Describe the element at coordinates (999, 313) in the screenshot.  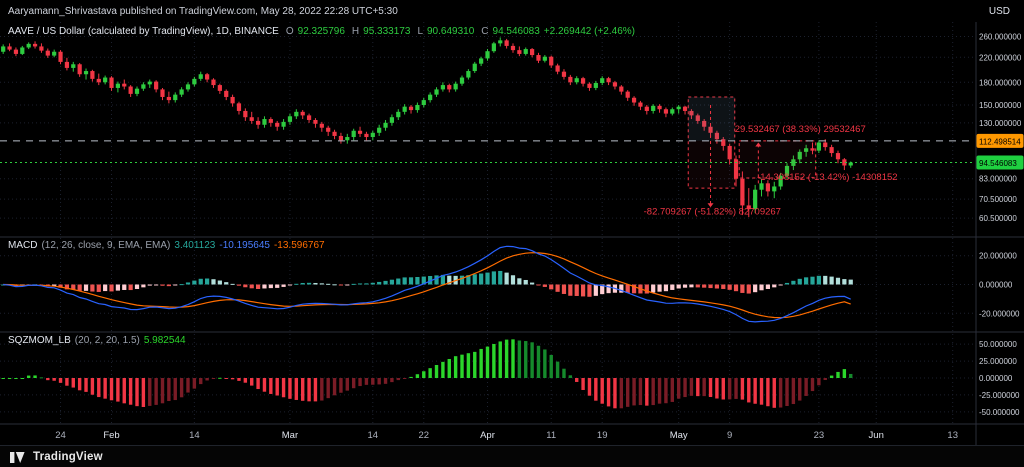
I see `svg-text: -20.000000` at that location.